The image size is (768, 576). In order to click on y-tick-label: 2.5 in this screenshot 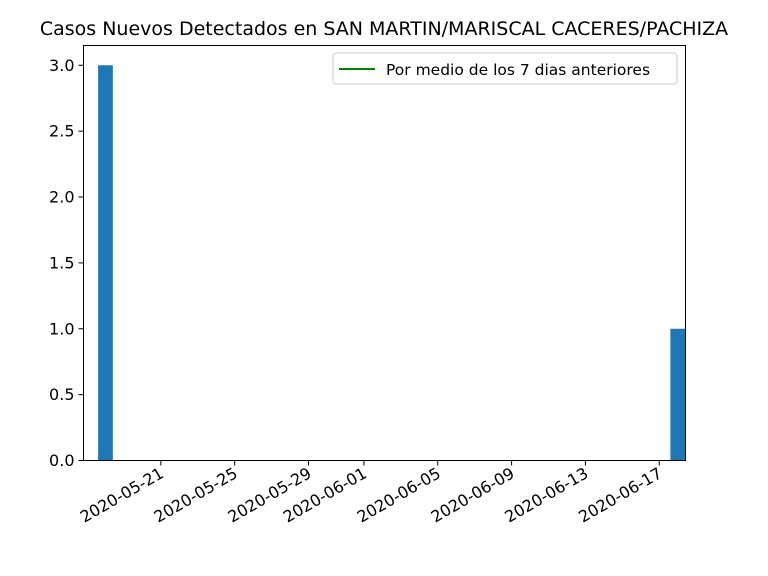, I will do `click(61, 131)`.